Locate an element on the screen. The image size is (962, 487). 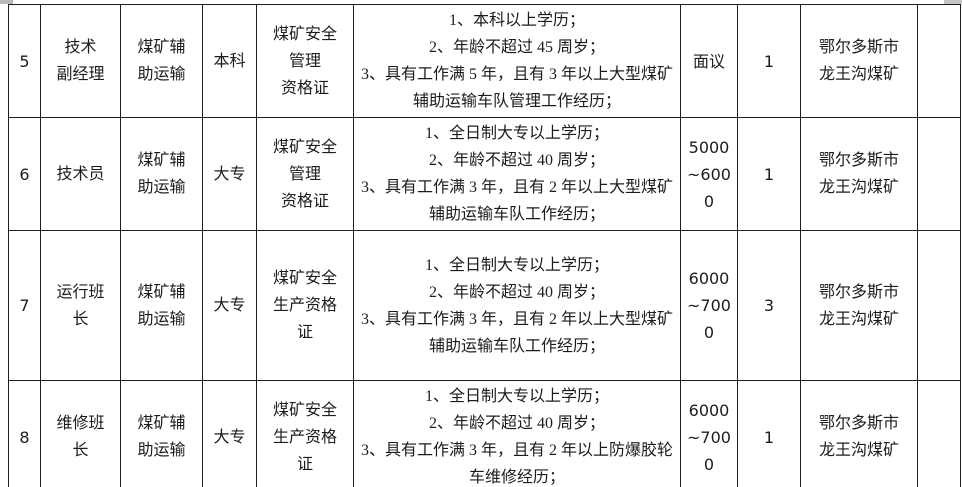
cell-position: 运行班 长 is located at coordinates (80, 305).